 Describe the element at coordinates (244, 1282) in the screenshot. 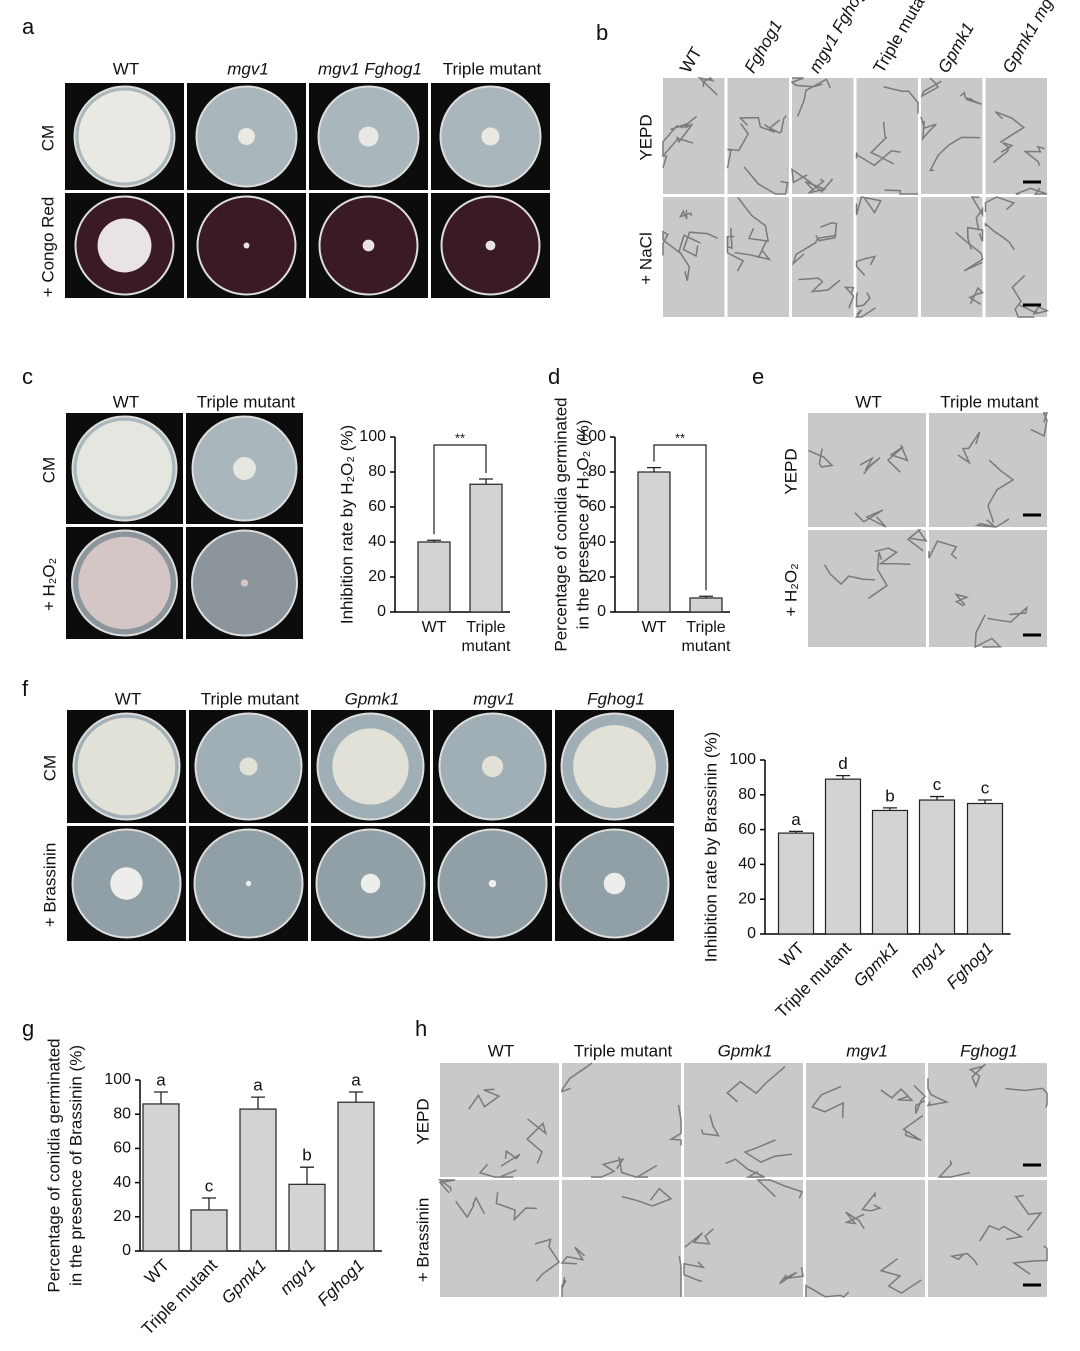

I see `x-tick-label: Gpmk1` at that location.